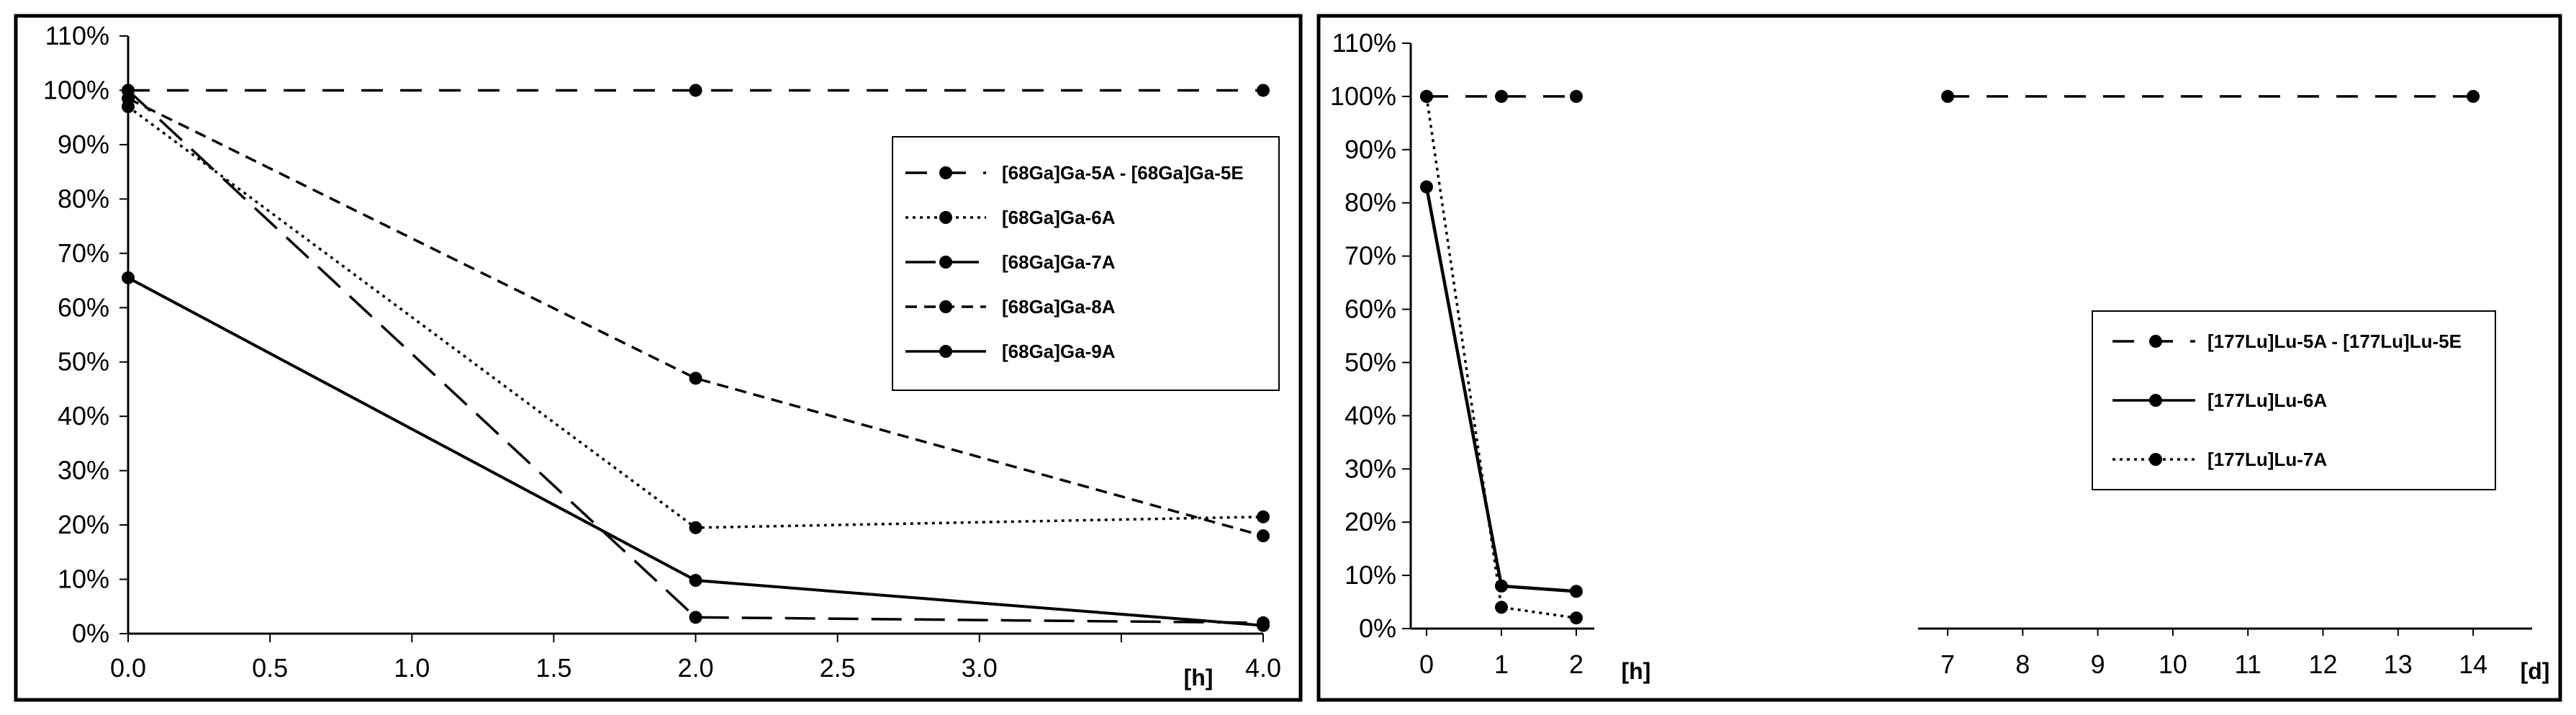 This screenshot has height=715, width=2576. Describe the element at coordinates (1059, 351) in the screenshot. I see `left-legend-label: [68Ga]Ga-9A` at that location.